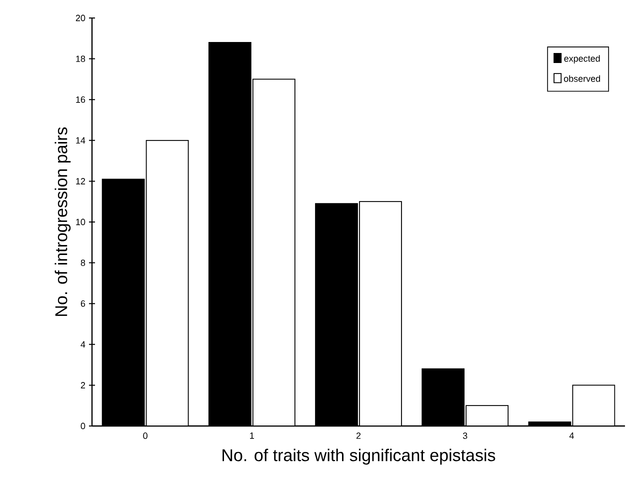 Image resolution: width=630 pixels, height=498 pixels. What do you see at coordinates (83, 303) in the screenshot?
I see `y-tick-label: 6` at bounding box center [83, 303].